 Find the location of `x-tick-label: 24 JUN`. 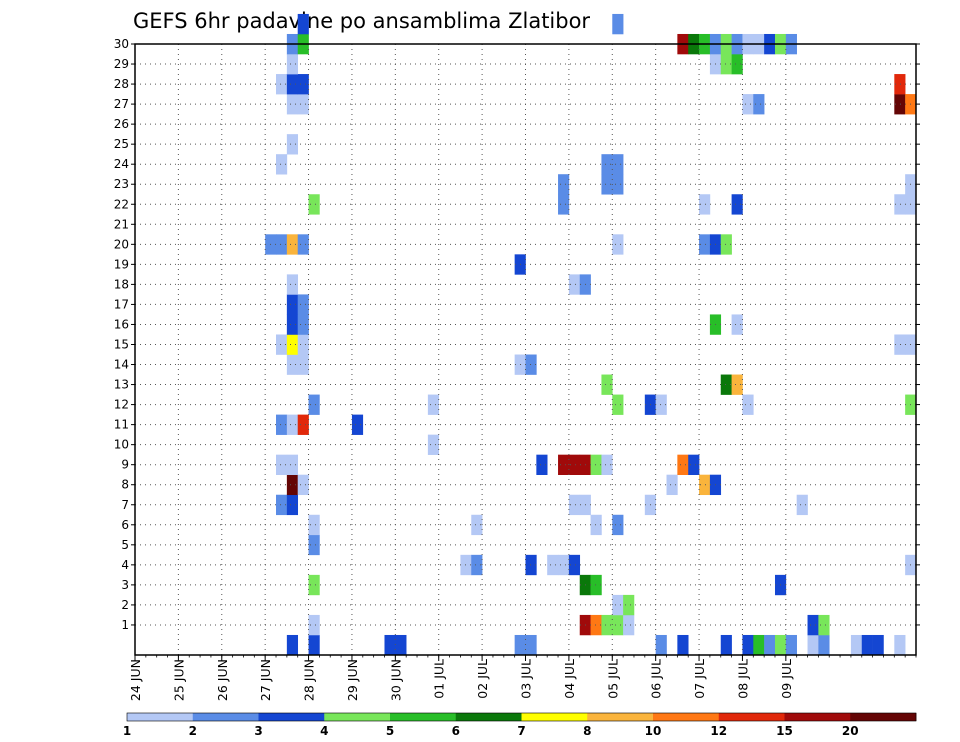

x-tick-label: 24 JUN is located at coordinates (135, 680).